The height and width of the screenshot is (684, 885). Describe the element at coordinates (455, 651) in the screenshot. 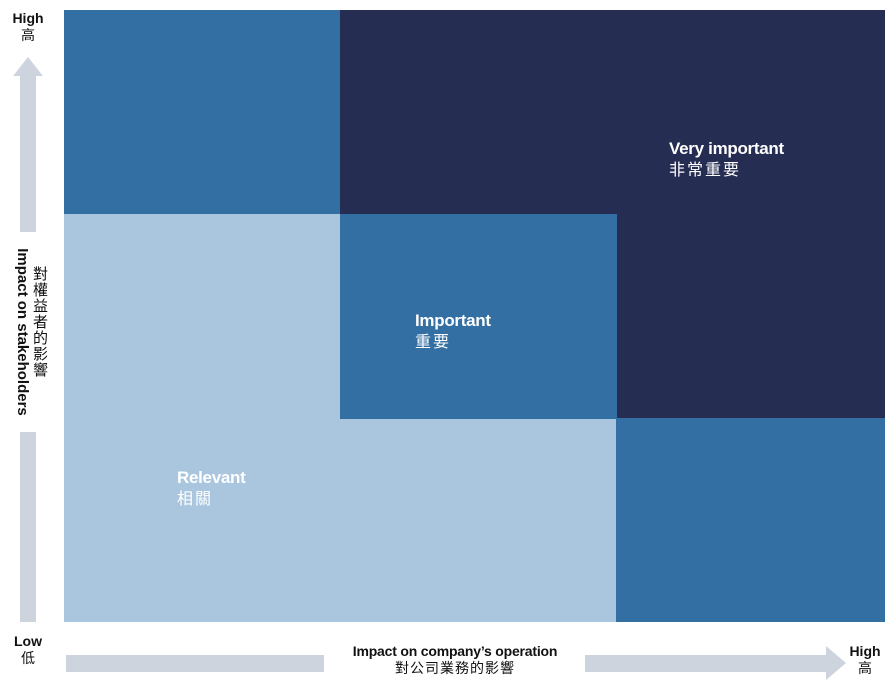

I see `x-axis-label-en: Impact on company’s operation` at that location.